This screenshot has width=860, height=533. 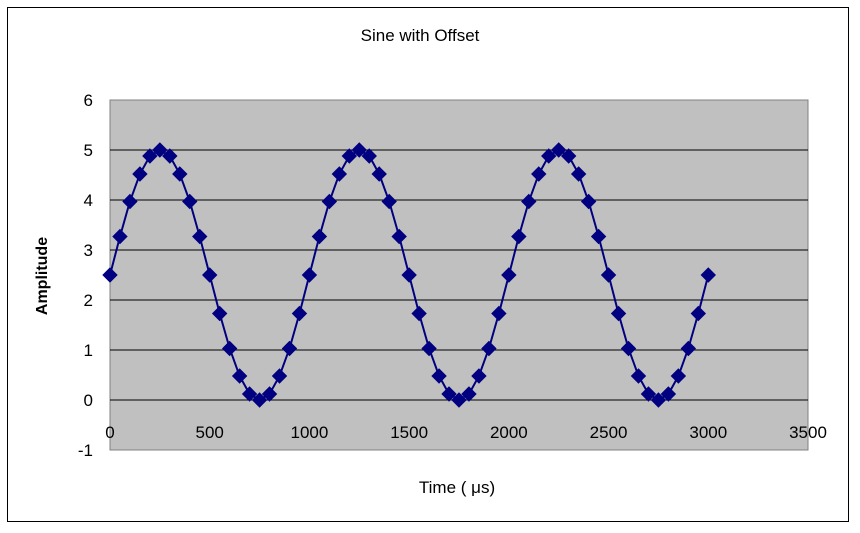 I want to click on x-tick-label-5: 2500, so click(x=609, y=432).